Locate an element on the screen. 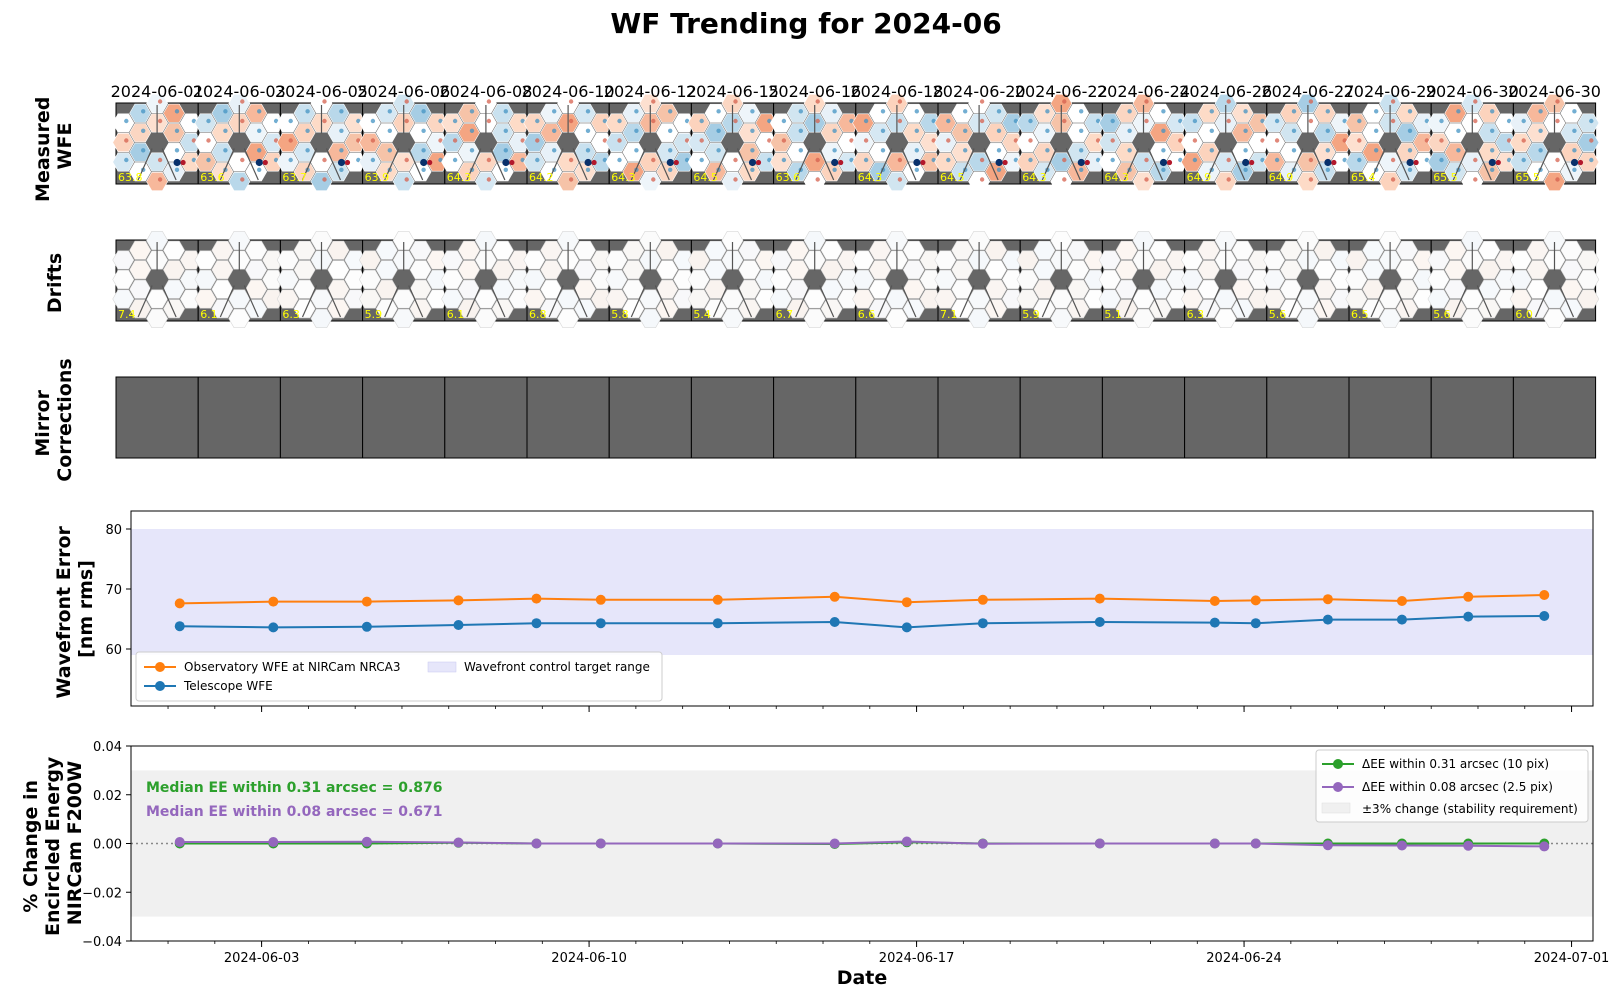 Image resolution: width=1612 pixels, height=993 pixels. median-ee-wide-annotation: Median EE within 0.31 arcsec = 0.876 is located at coordinates (294, 788).